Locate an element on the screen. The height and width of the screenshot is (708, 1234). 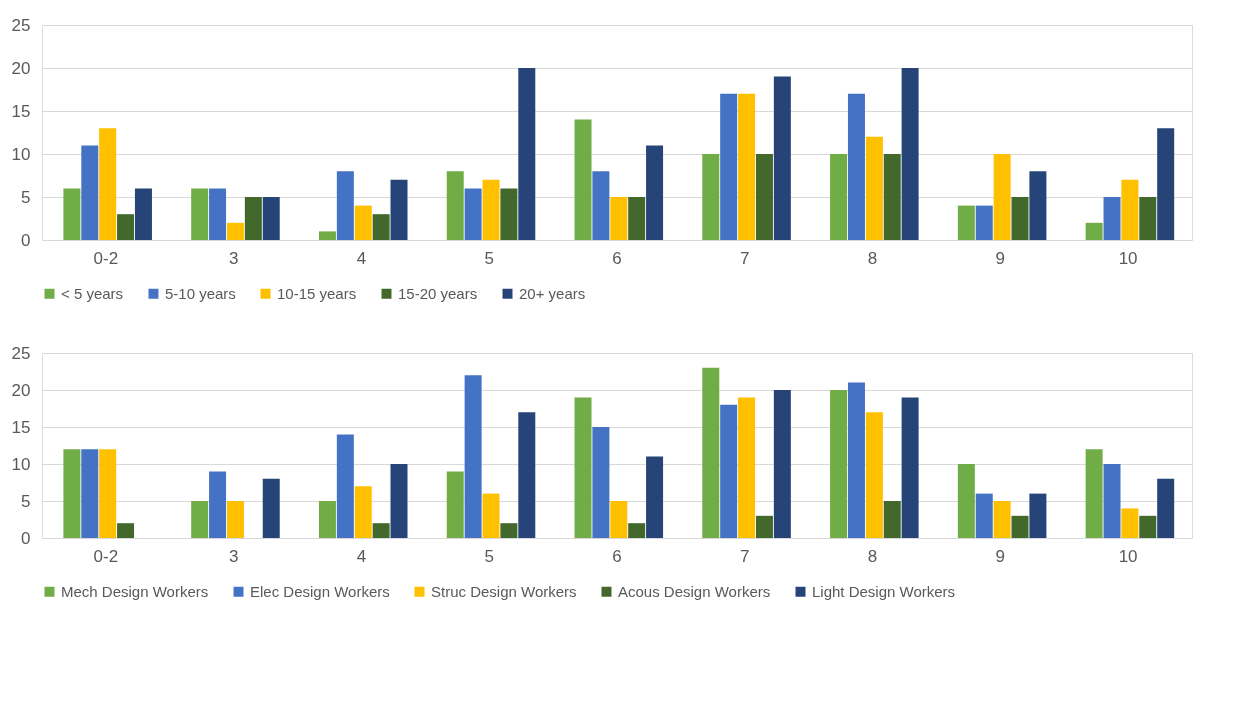
legend-label: < 5 years is located at coordinates (92, 293).